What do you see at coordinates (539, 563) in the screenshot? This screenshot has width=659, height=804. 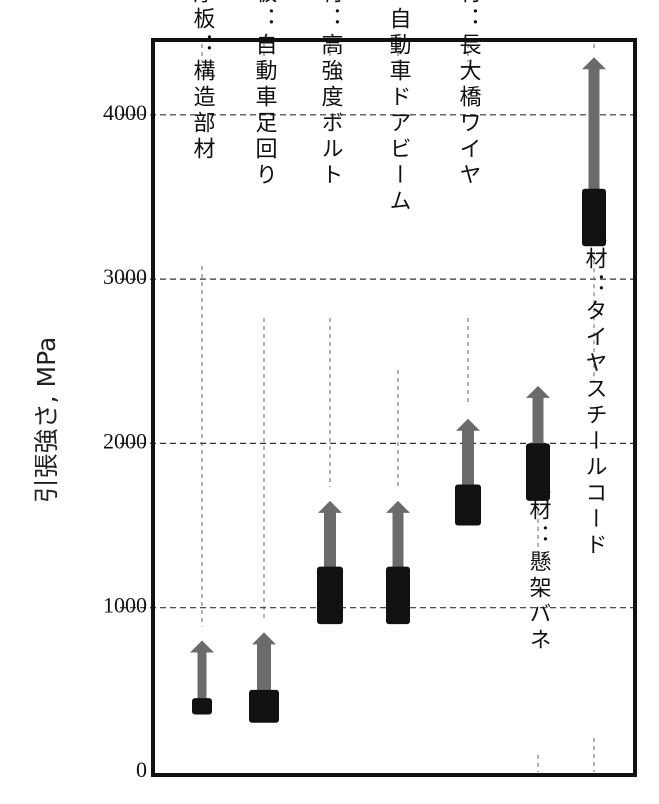 I see `category-label: 線材：懸架バネ` at bounding box center [539, 563].